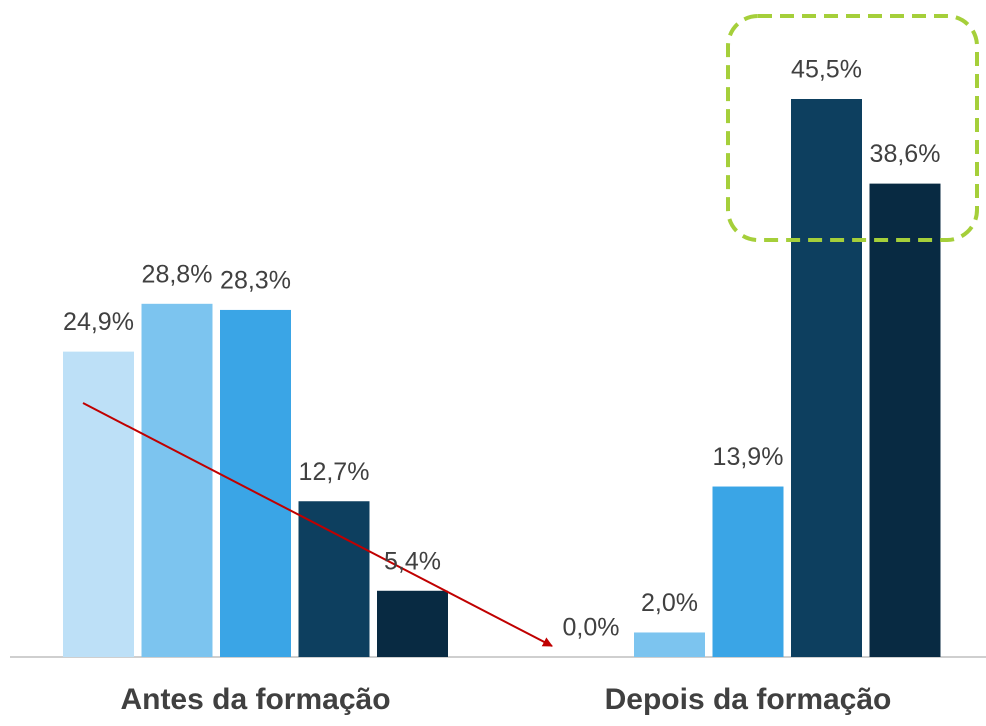 The image size is (986, 726). Describe the element at coordinates (905, 154) in the screenshot. I see `value-label: 38,6%` at that location.